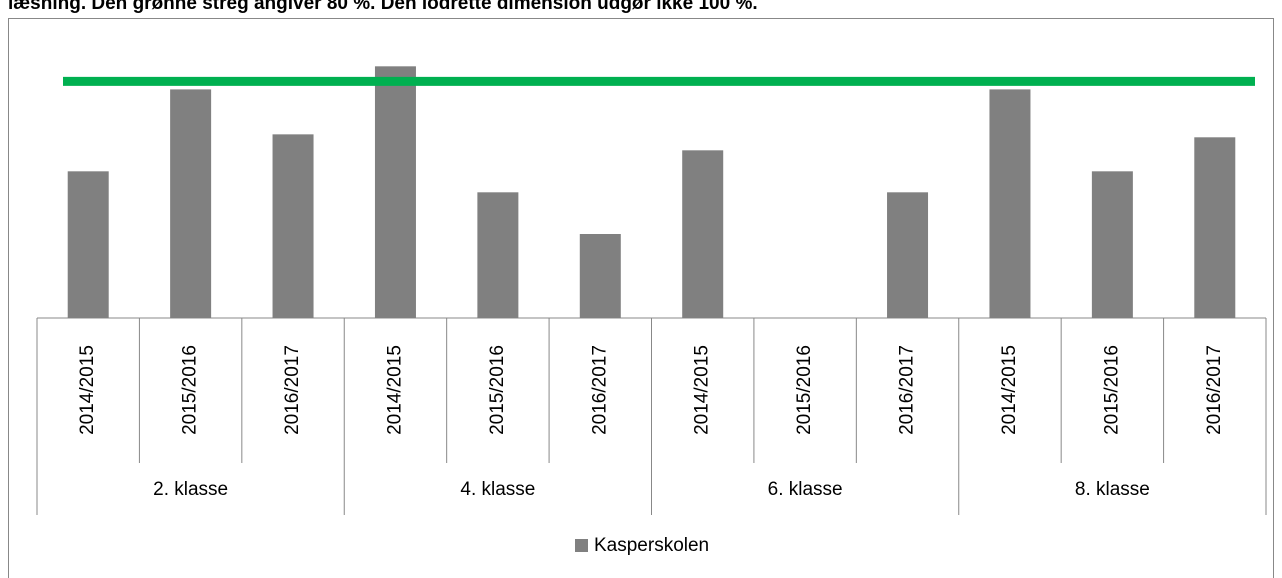  I want to click on group-label: 8. klasse, so click(1112, 489).